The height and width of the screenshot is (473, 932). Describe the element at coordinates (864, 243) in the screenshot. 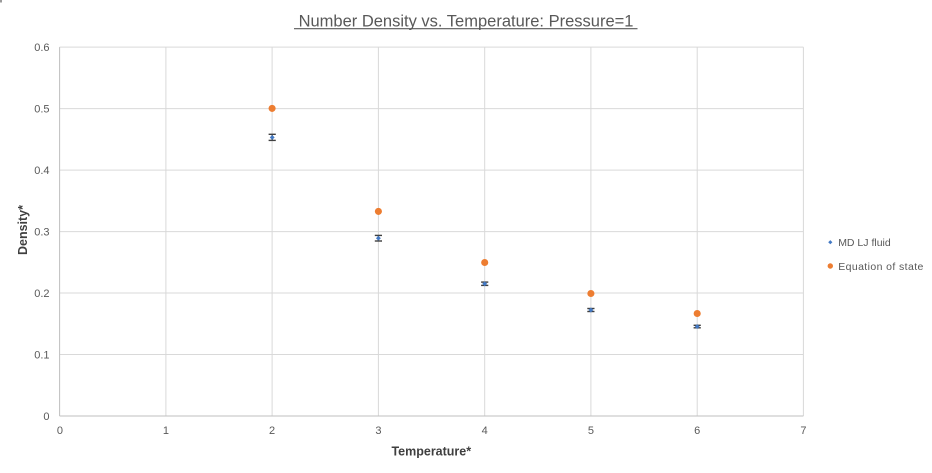

I see `svg-text: MD LJ fluid` at that location.